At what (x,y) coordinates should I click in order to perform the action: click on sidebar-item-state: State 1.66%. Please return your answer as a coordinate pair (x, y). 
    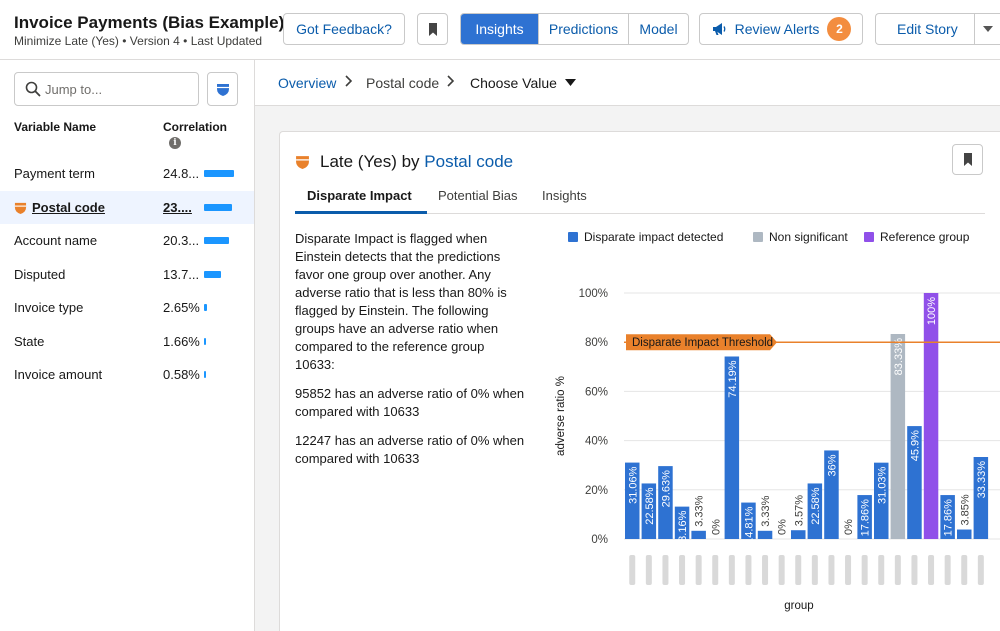
    Looking at the image, I should click on (127, 341).